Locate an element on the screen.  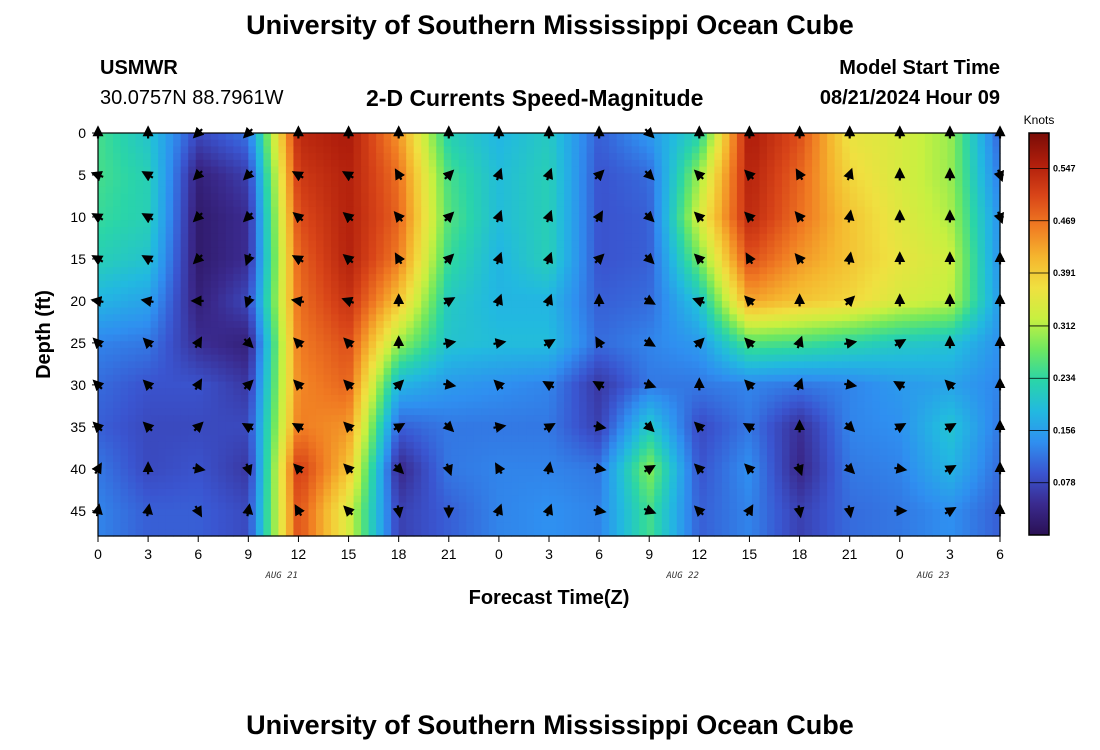
model-start-time: 08/21/2024 Hour 09 is located at coordinates (909, 98).